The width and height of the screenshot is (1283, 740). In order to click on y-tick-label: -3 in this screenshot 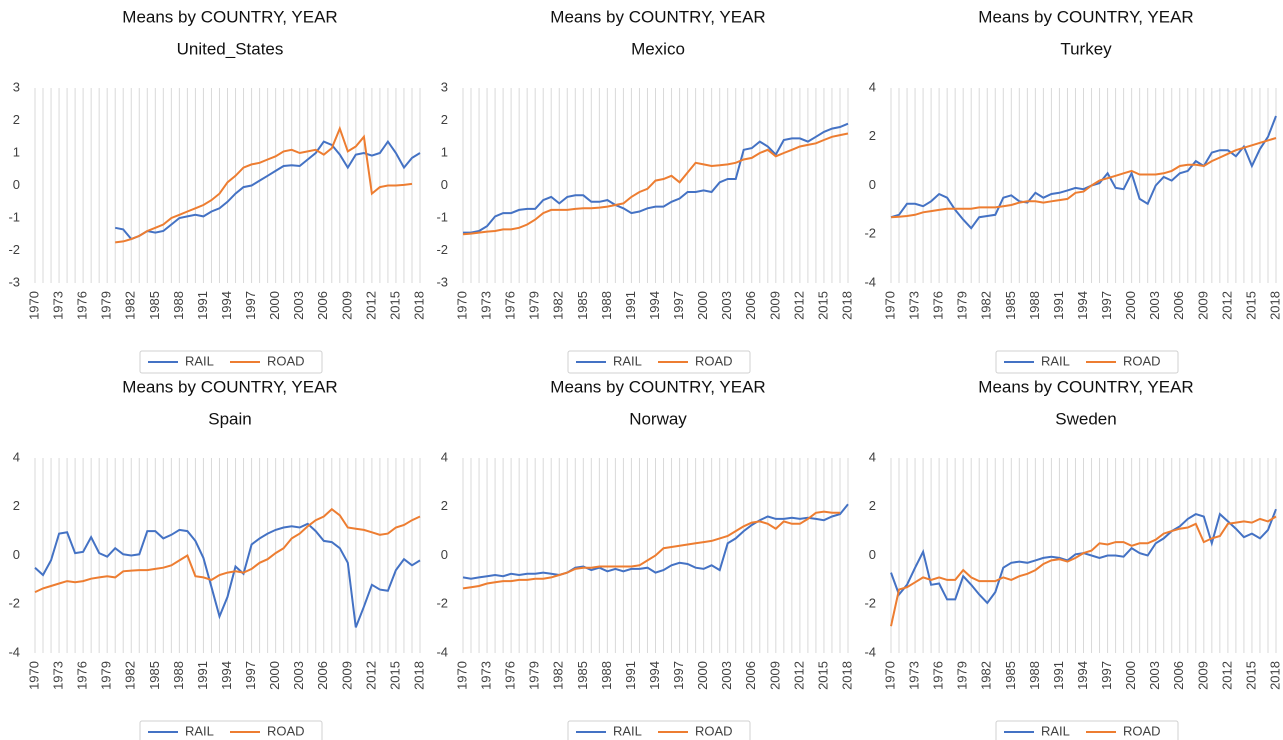, I will do `click(14, 281)`.